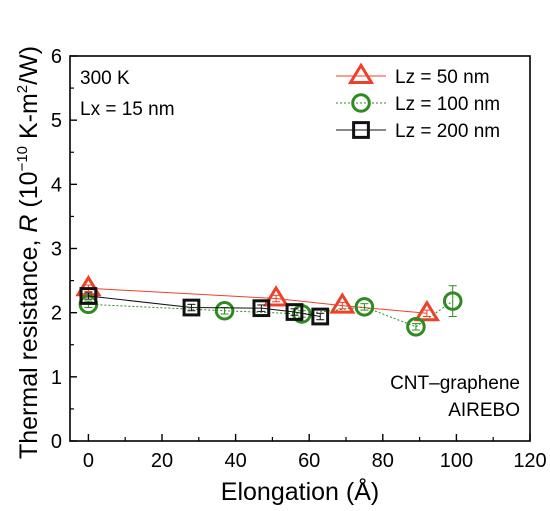  I want to click on legend-label: Lz = 200 nm, so click(447, 131).